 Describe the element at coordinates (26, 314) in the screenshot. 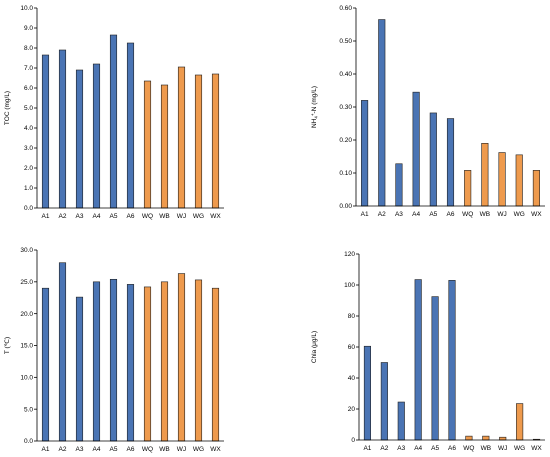

I see `y-tick-label: 20.0` at that location.